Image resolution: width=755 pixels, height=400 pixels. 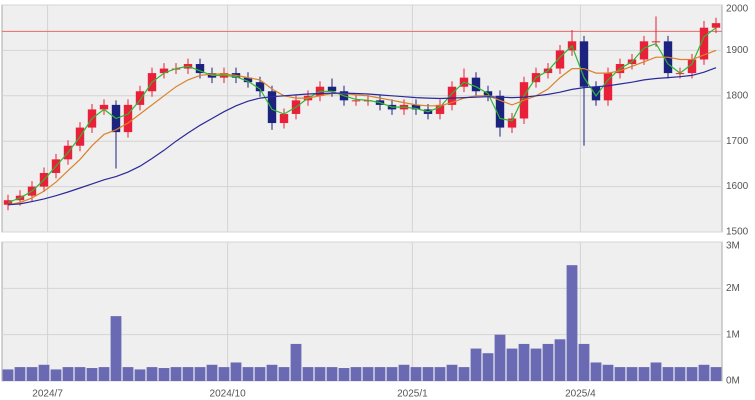 What do you see at coordinates (737, 141) in the screenshot?
I see `y-tick-label: 1700` at bounding box center [737, 141].